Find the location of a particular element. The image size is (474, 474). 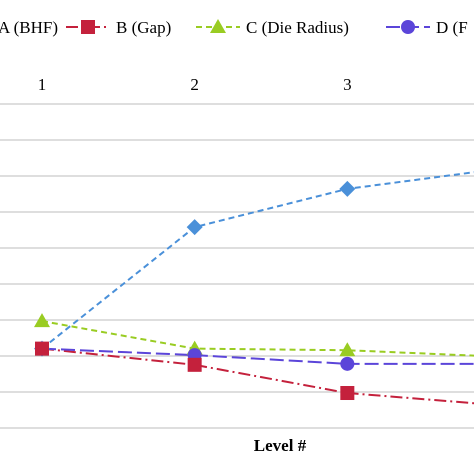

x-tick-label: 3 is located at coordinates (347, 84).